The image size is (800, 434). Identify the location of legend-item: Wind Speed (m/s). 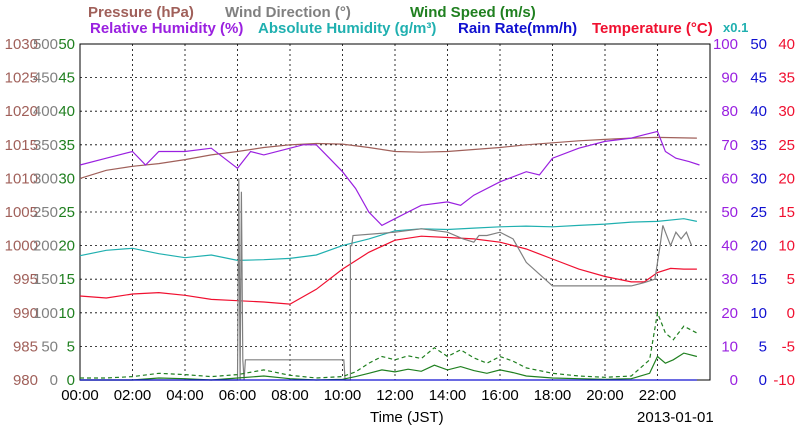
(473, 12).